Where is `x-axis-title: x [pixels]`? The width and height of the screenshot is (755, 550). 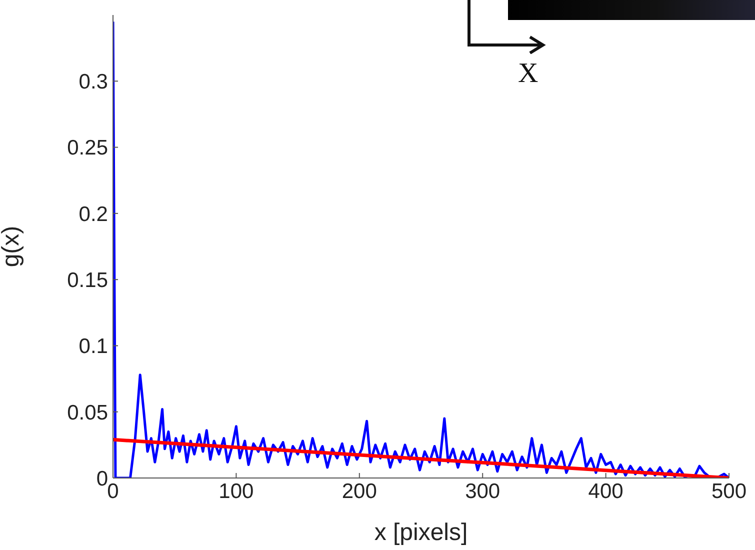 x-axis-title: x [pixels] is located at coordinates (421, 532).